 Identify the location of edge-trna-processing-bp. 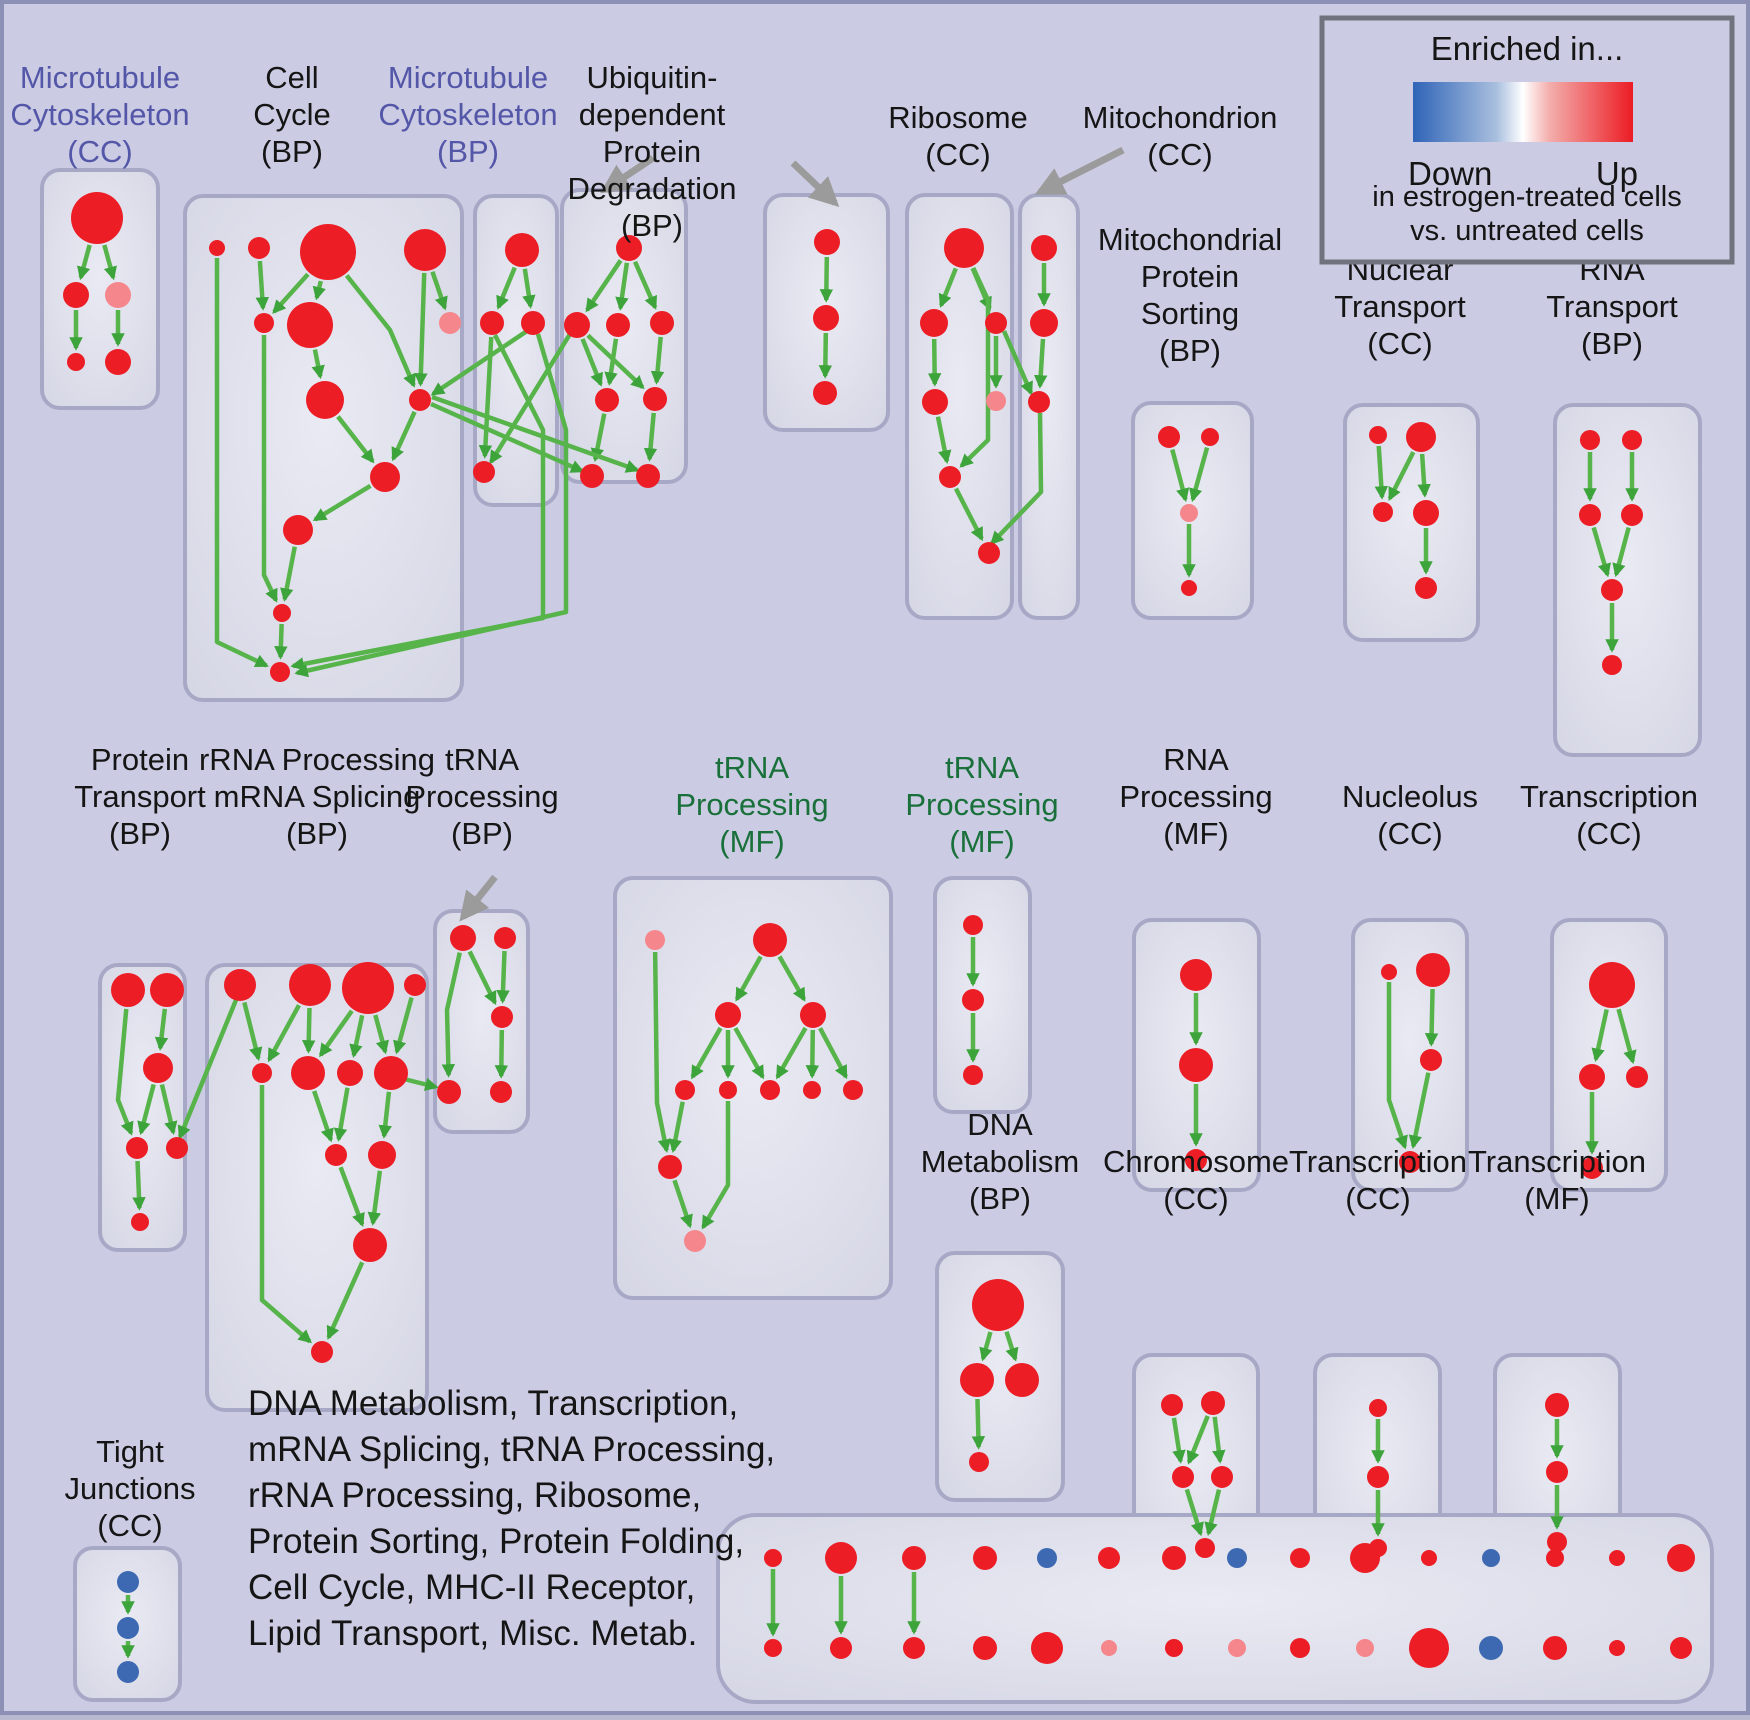
(501, 1054).